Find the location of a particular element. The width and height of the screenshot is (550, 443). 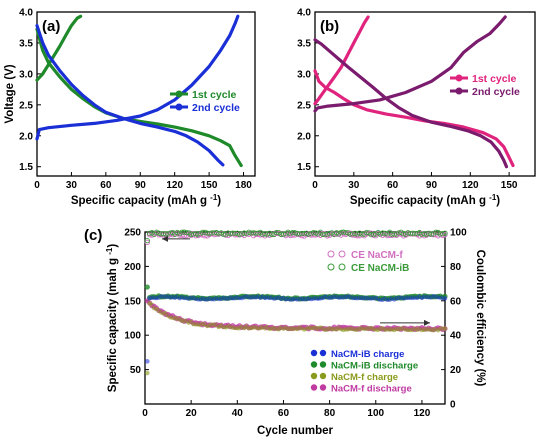

legend-label: NaCM-iB discharge is located at coordinates (374, 366).